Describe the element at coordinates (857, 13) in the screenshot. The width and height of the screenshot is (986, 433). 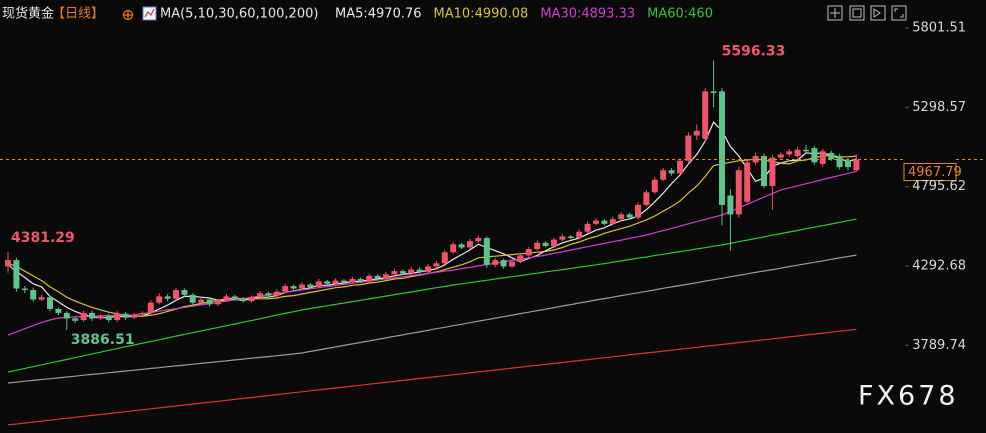
I see `zoom-button` at that location.